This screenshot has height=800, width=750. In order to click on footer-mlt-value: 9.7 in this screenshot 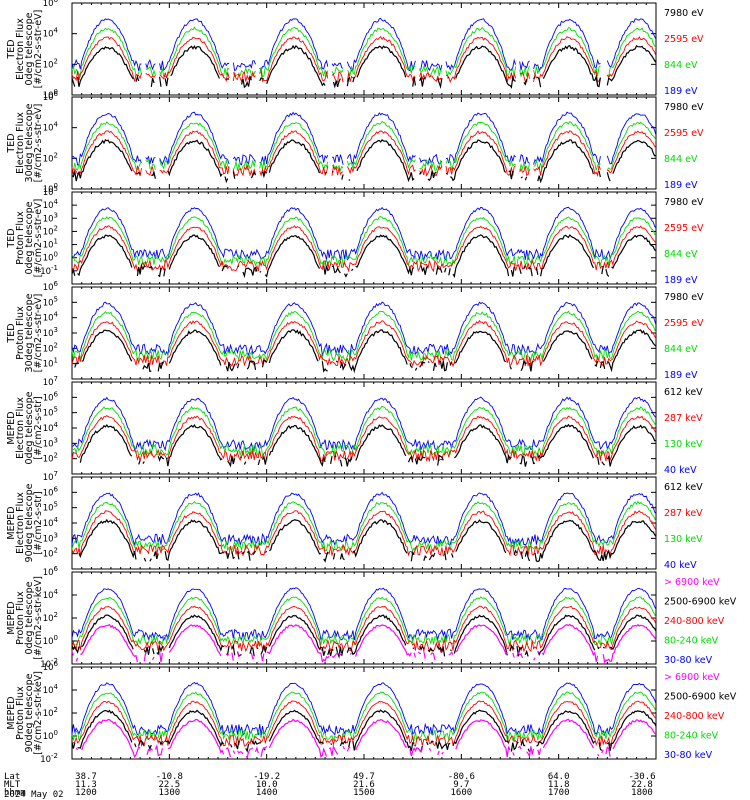, I will do `click(461, 785)`.